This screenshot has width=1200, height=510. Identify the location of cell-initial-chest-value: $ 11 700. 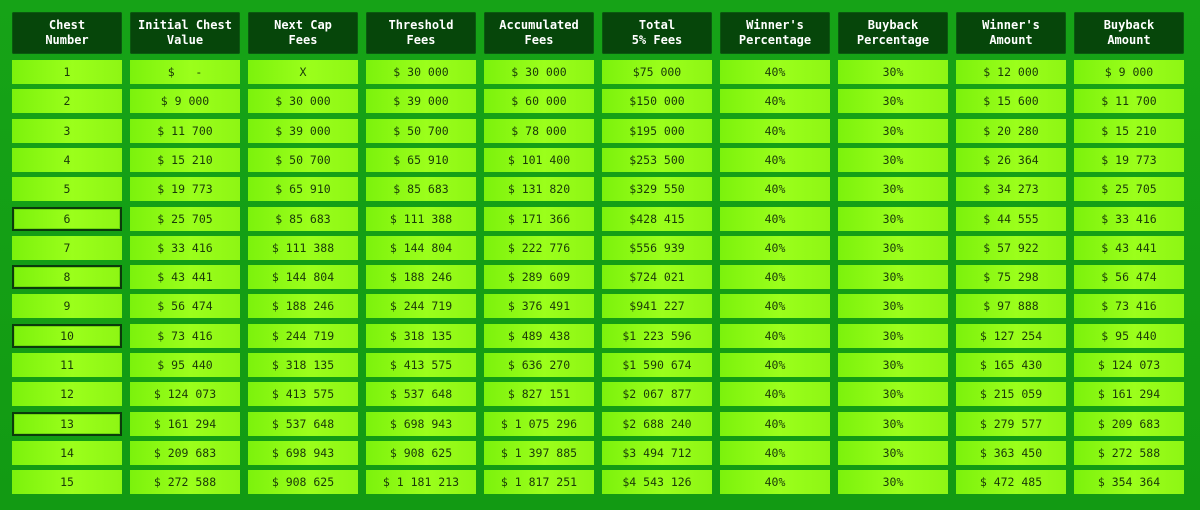
(185, 130).